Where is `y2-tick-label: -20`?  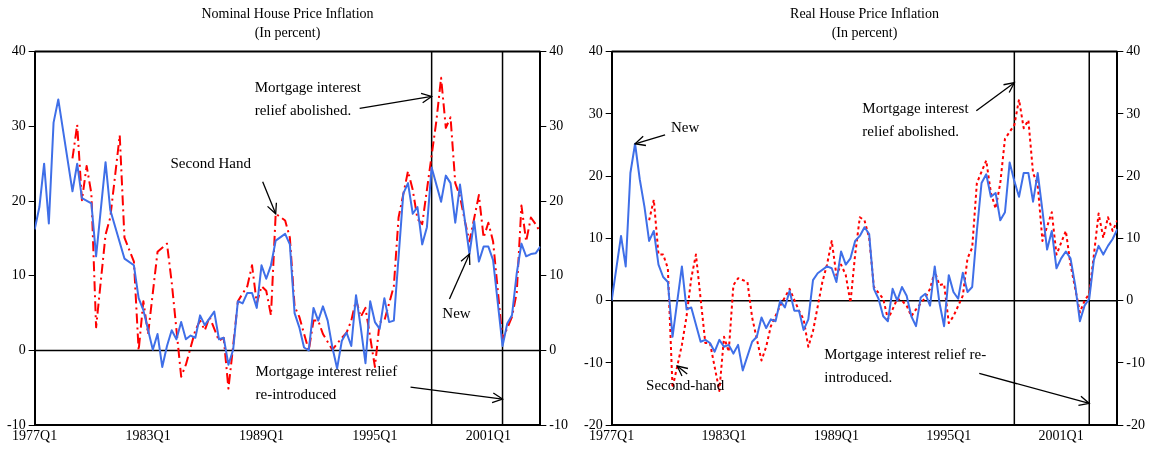 y2-tick-label: -20 is located at coordinates (1136, 424).